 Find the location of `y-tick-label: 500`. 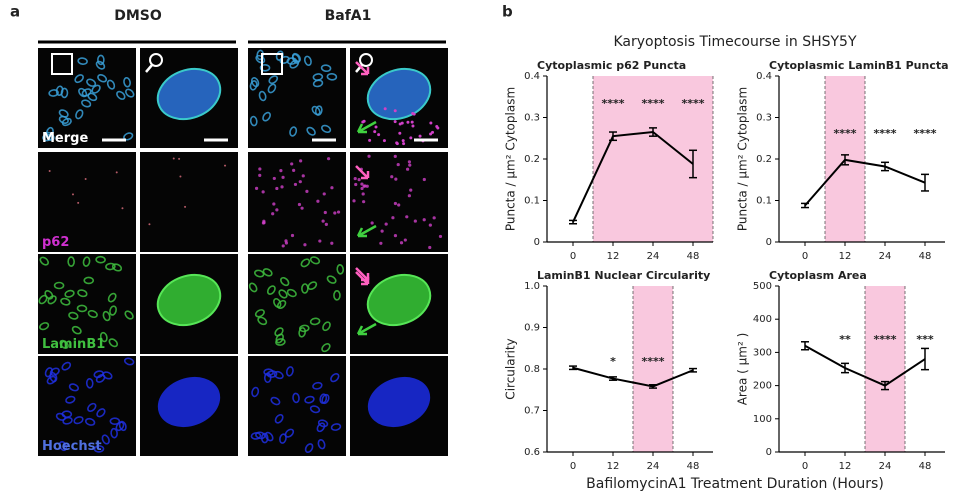

y-tick-label: 500 is located at coordinates (762, 286).